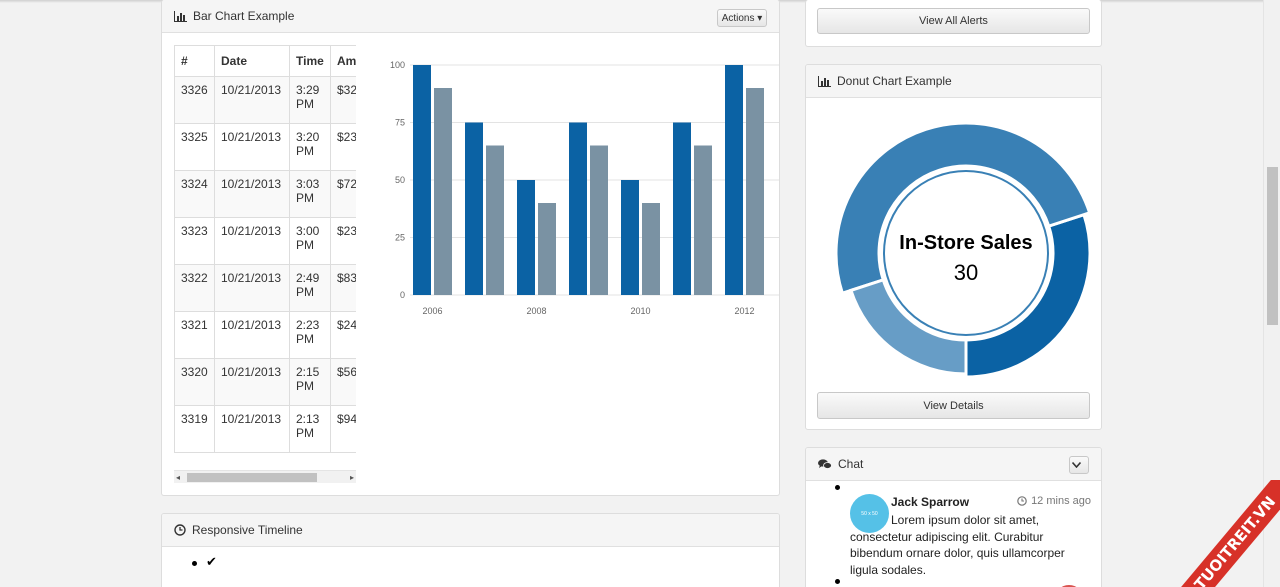  I want to click on x-tick-label: 2008, so click(536, 311).